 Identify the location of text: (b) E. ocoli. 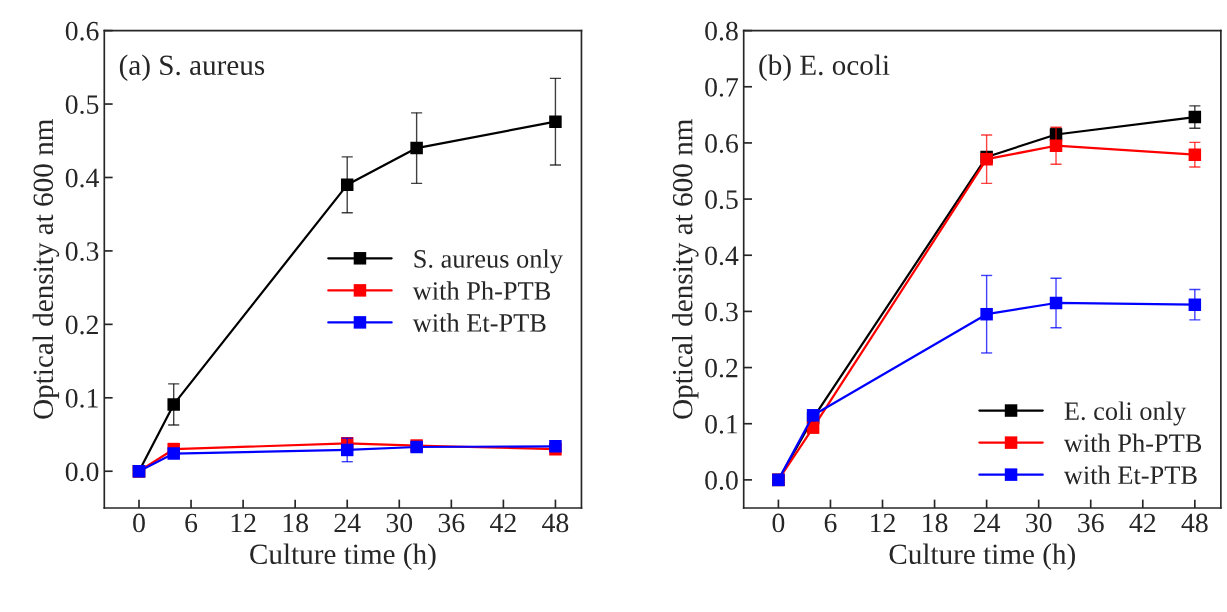
(824, 67).